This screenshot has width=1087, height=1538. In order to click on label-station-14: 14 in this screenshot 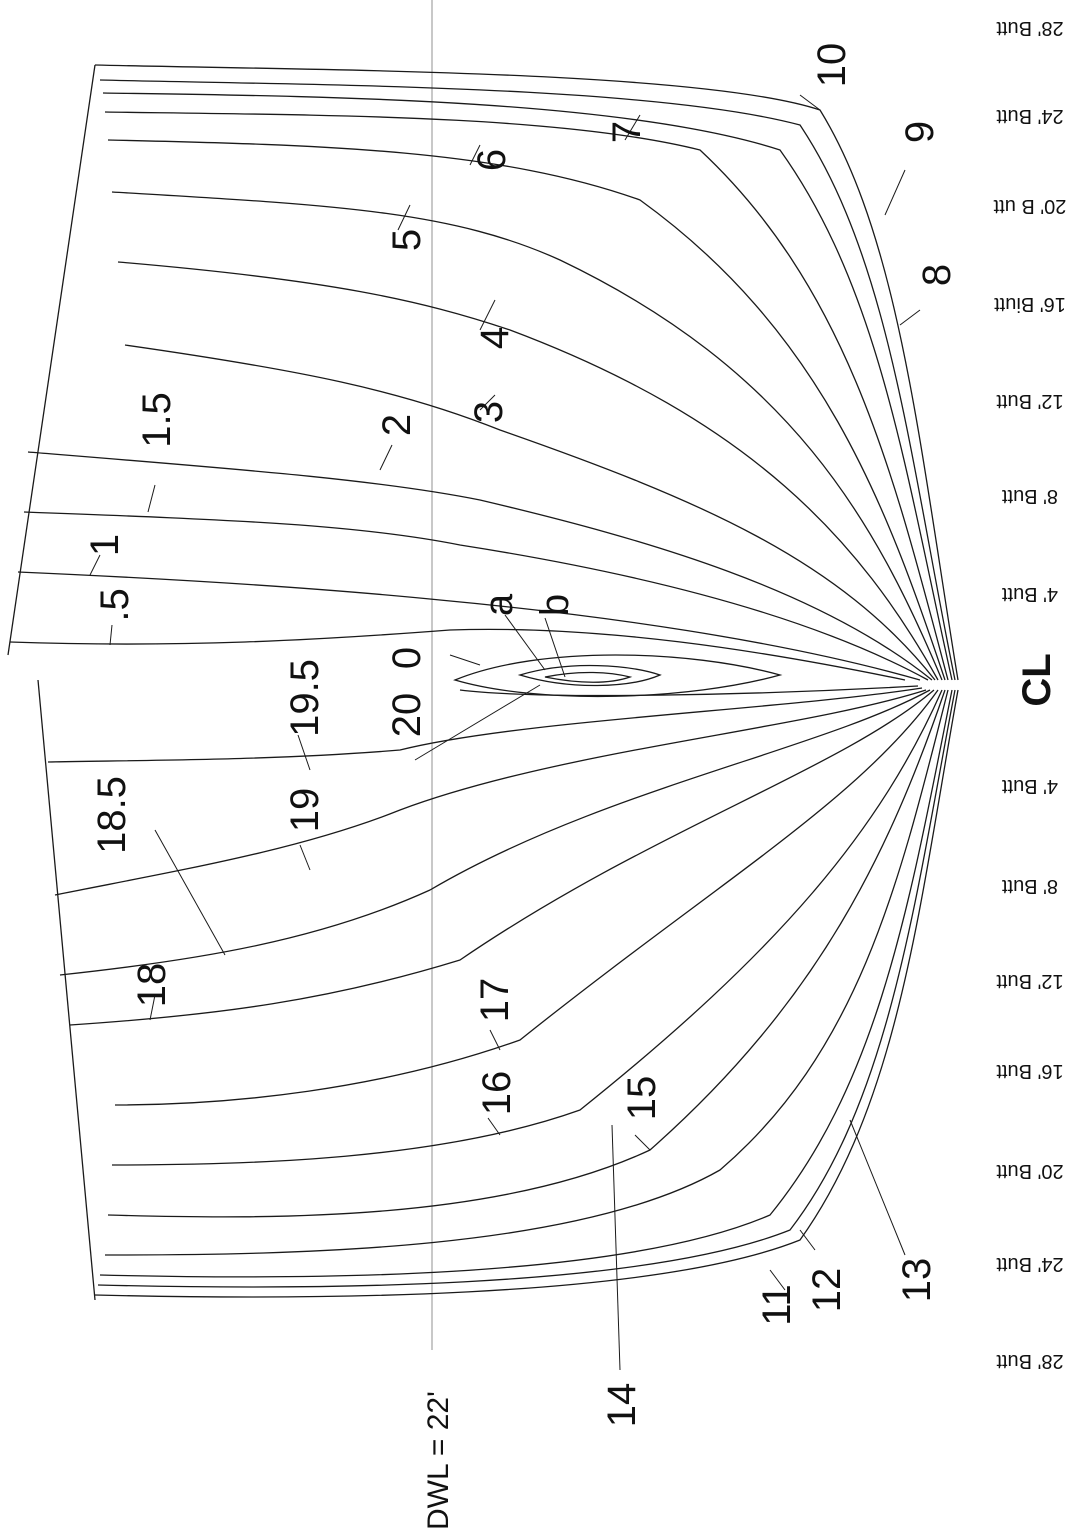, I will do `click(622, 1405)`.